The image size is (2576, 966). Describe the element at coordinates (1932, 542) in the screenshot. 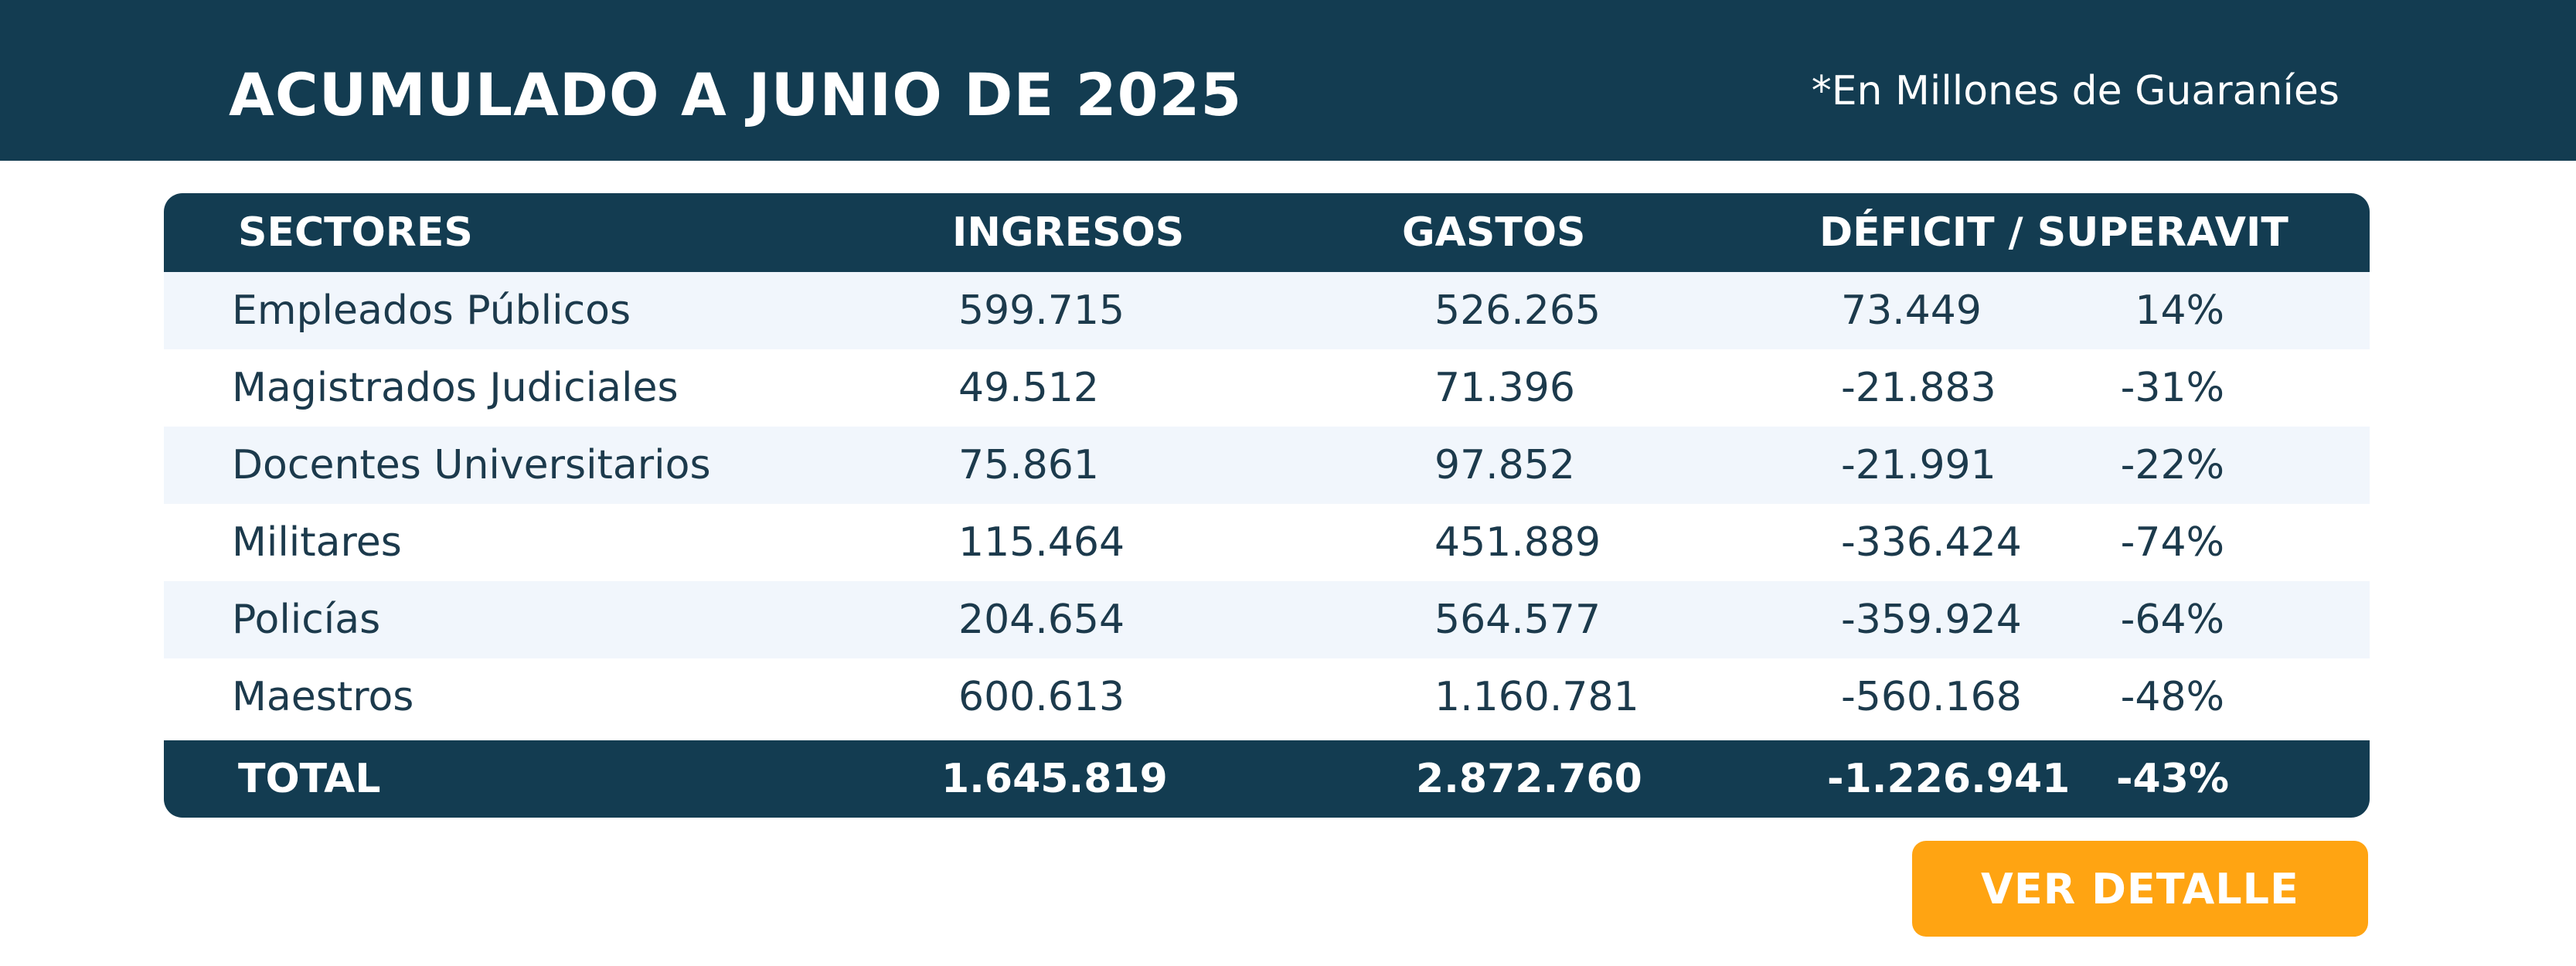

I see `deficit-cell: -336.424` at that location.